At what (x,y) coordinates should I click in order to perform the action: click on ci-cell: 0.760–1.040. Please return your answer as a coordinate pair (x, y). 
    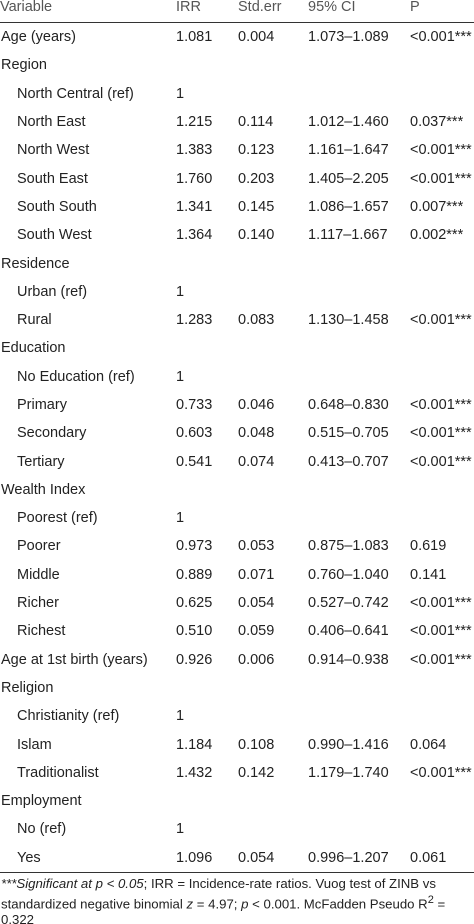
    Looking at the image, I should click on (348, 574).